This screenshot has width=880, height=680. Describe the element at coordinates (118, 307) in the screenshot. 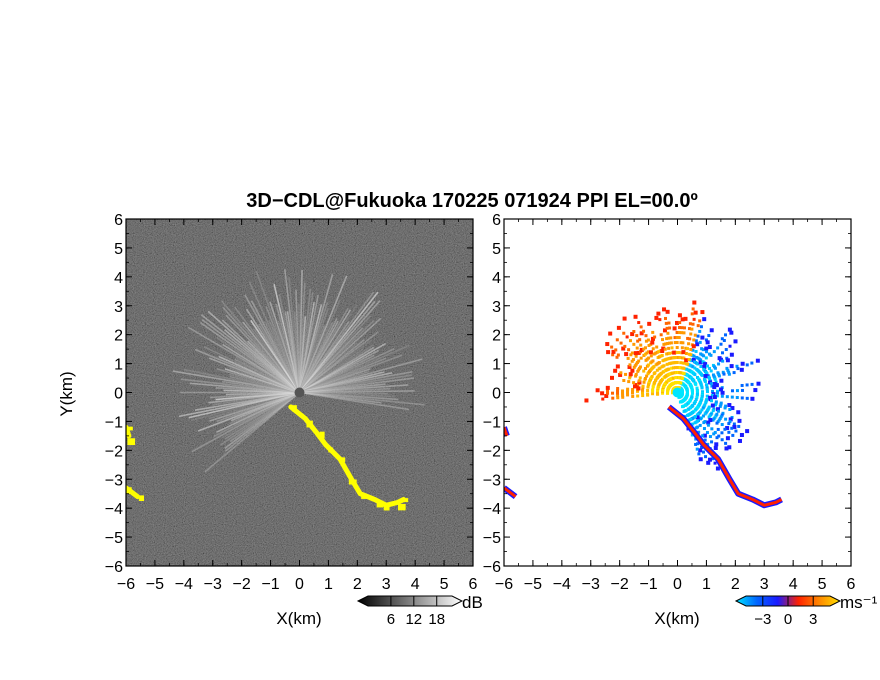

I see `y-tick-label: 3` at that location.